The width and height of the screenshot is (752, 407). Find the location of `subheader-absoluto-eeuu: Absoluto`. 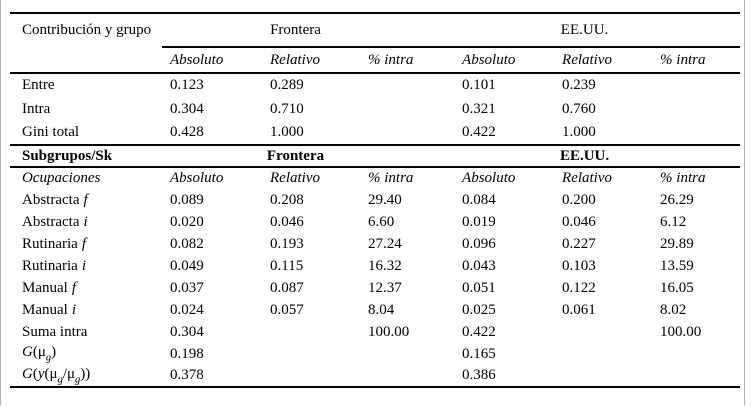

subheader-absoluto-eeuu: Absoluto is located at coordinates (504, 60).